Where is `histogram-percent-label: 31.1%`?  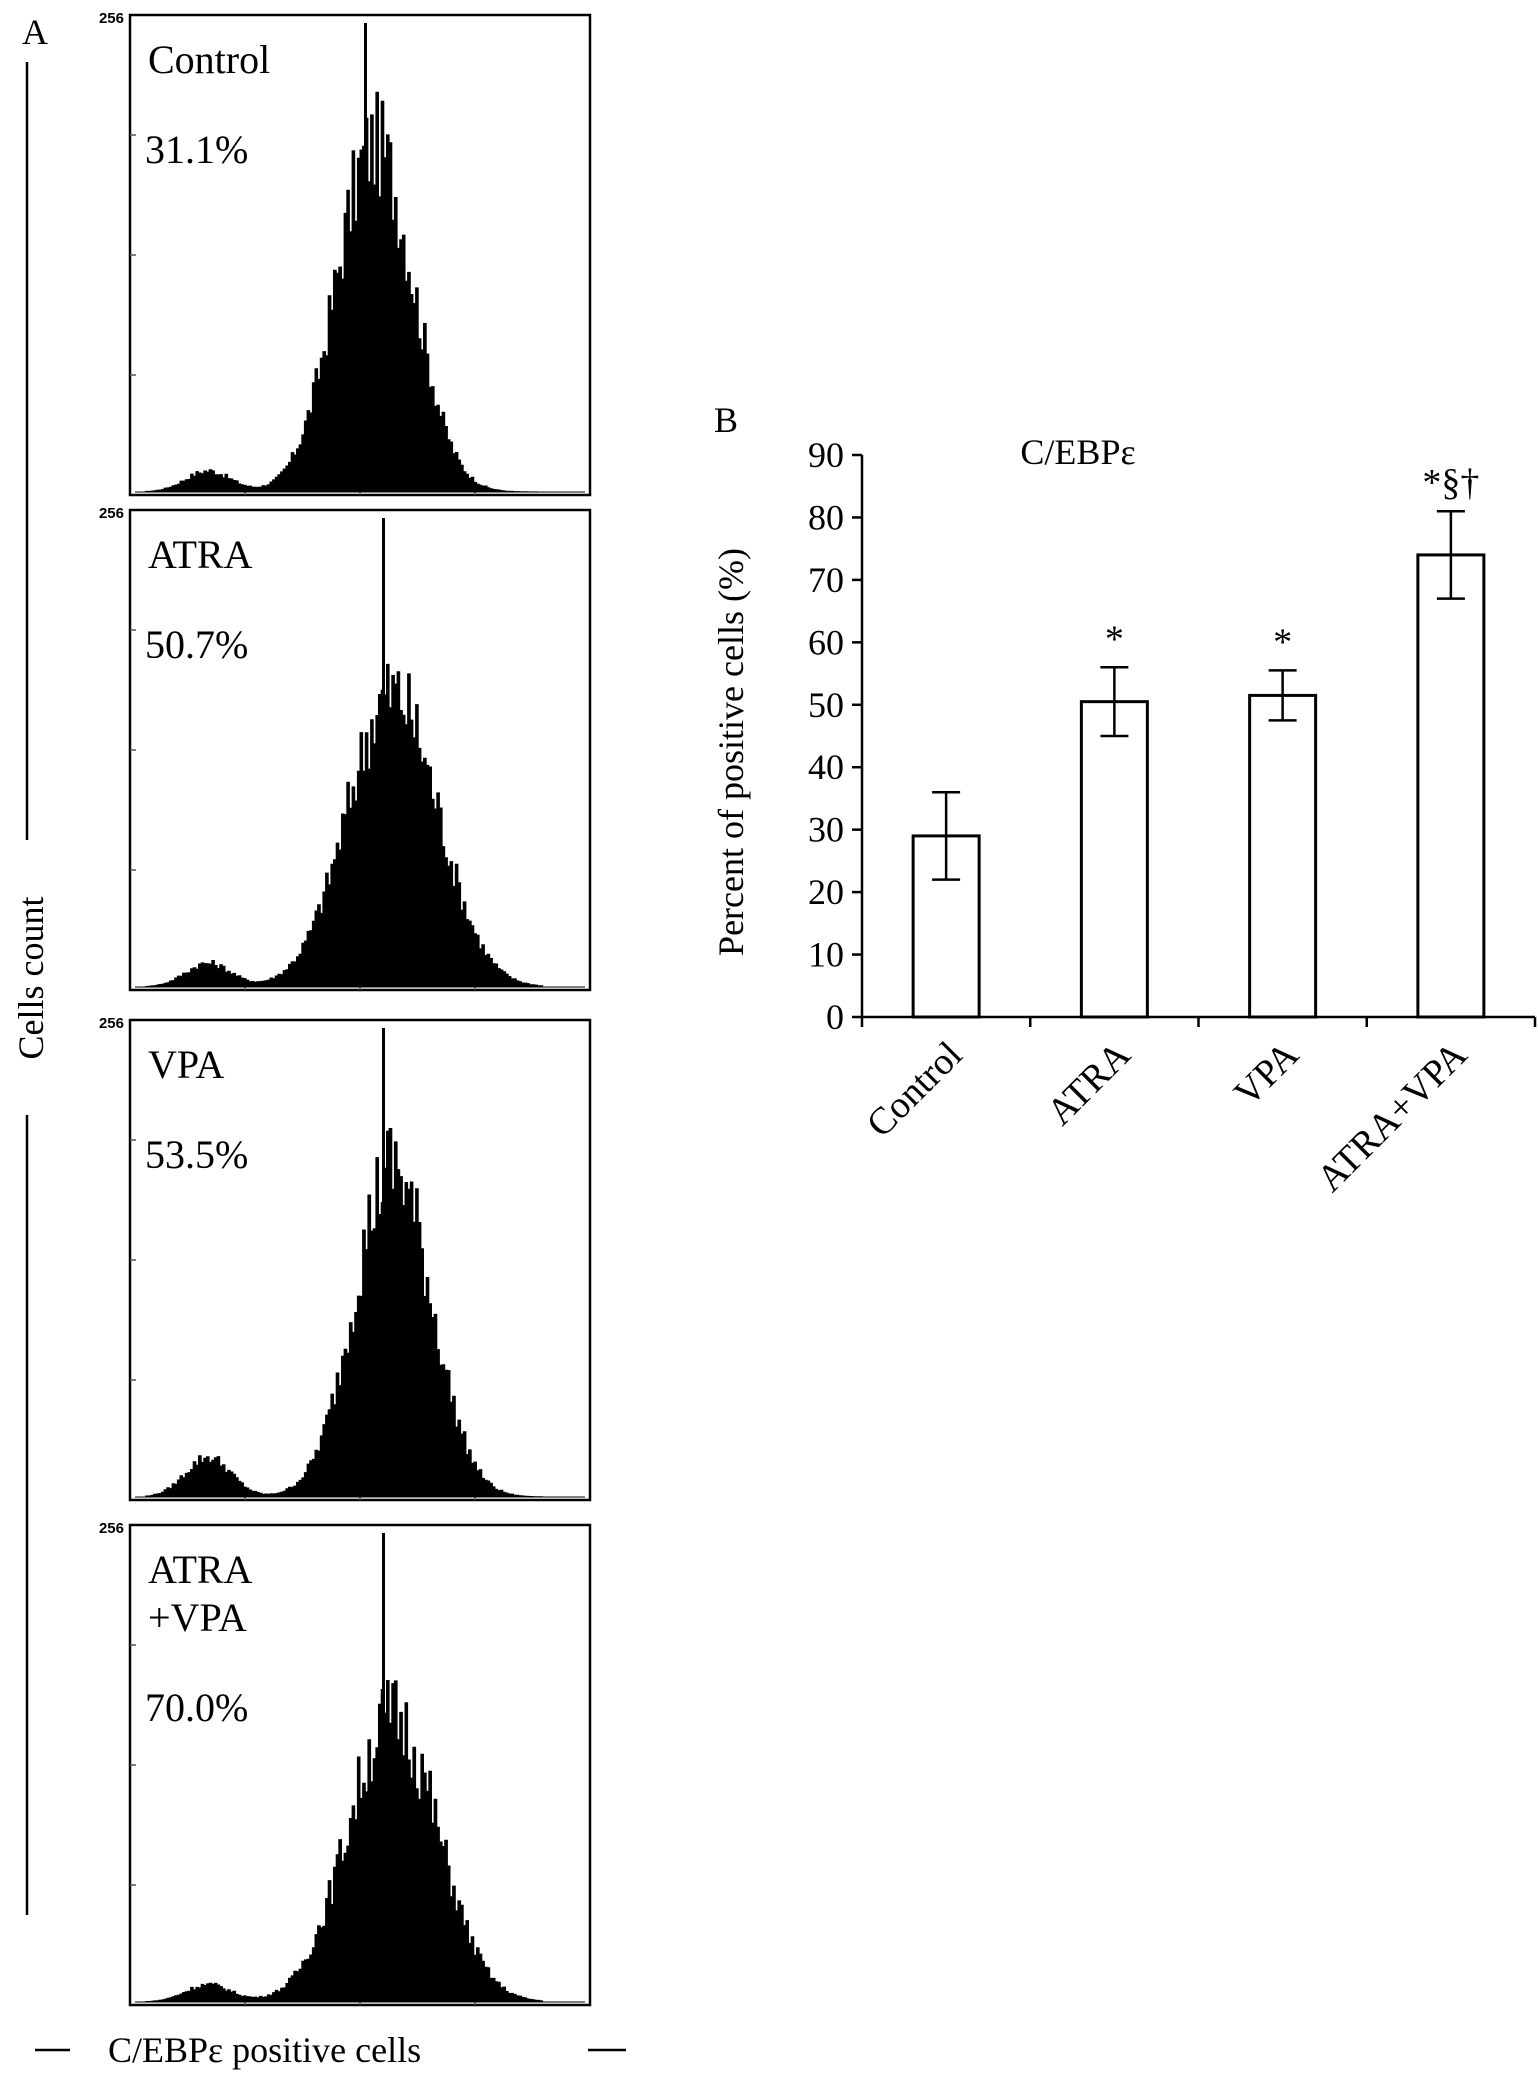 histogram-percent-label: 31.1% is located at coordinates (196, 149).